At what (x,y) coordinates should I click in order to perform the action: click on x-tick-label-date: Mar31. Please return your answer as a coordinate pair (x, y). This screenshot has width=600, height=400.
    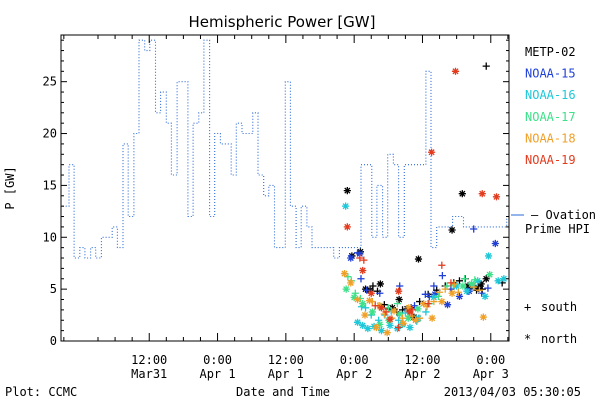
    Looking at the image, I should click on (149, 374).